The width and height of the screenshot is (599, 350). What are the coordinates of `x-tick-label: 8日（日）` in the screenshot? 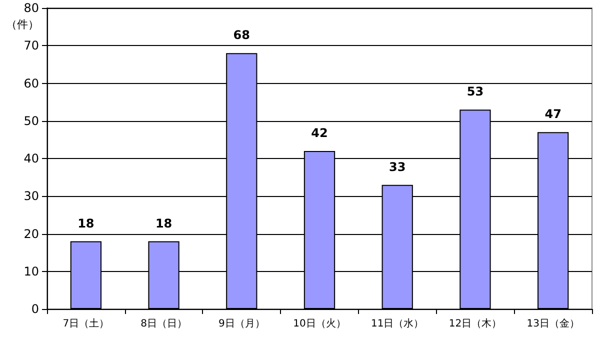 It's located at (163, 324).